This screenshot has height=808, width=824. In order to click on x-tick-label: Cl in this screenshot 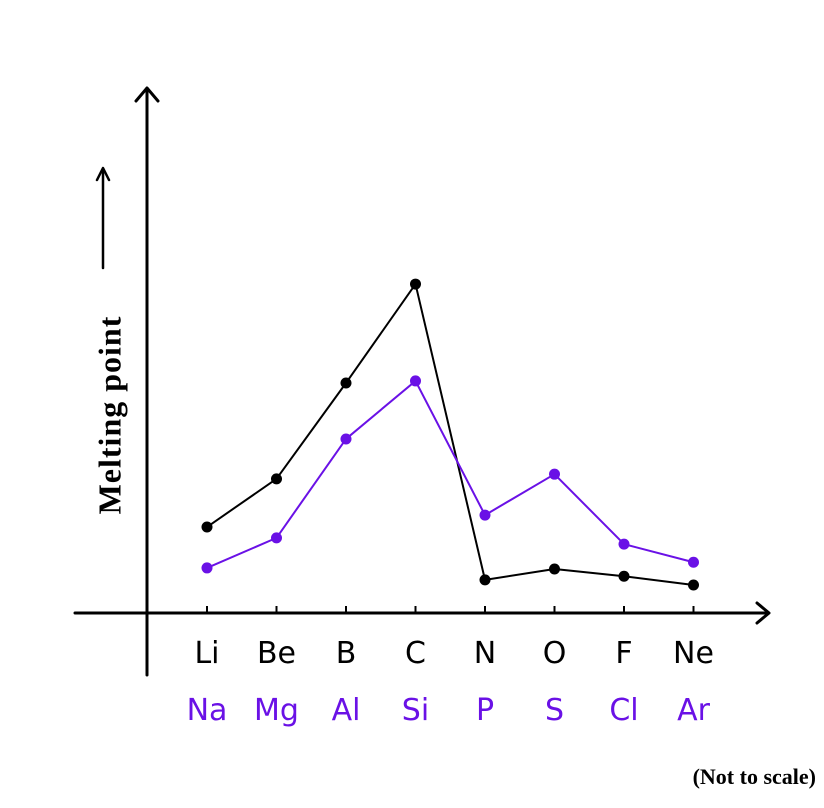, I will do `click(623, 710)`.